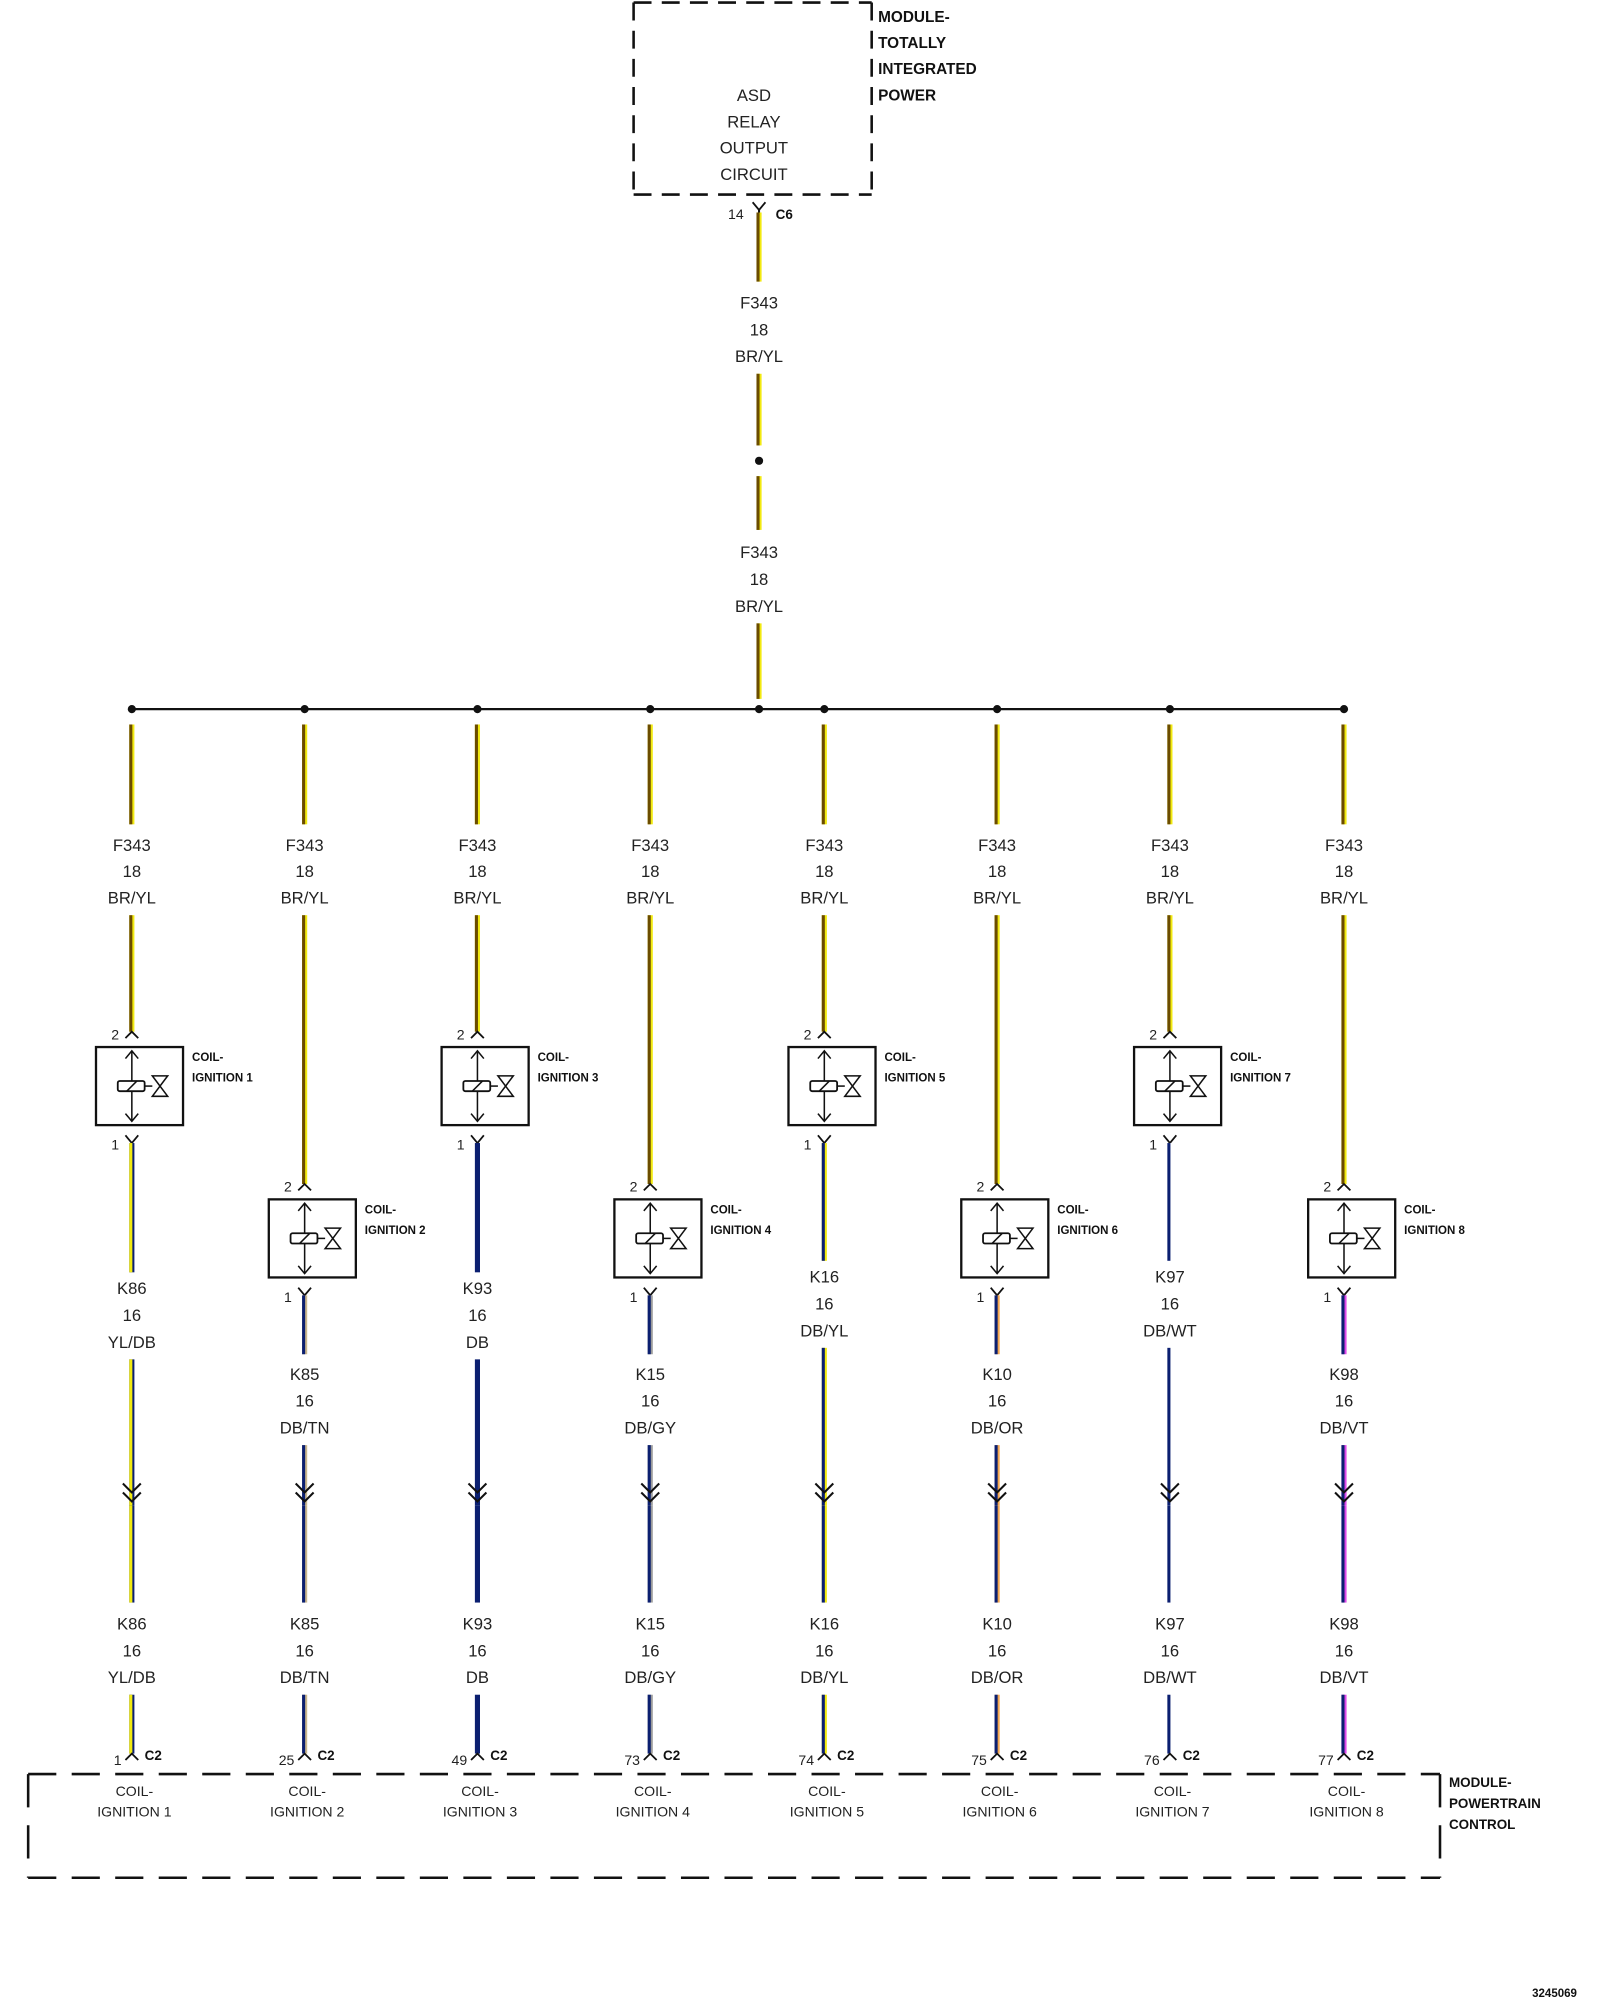 This screenshot has width=1600, height=2000. What do you see at coordinates (132, 1677) in the screenshot?
I see `wire-color-label: YL/DB` at bounding box center [132, 1677].